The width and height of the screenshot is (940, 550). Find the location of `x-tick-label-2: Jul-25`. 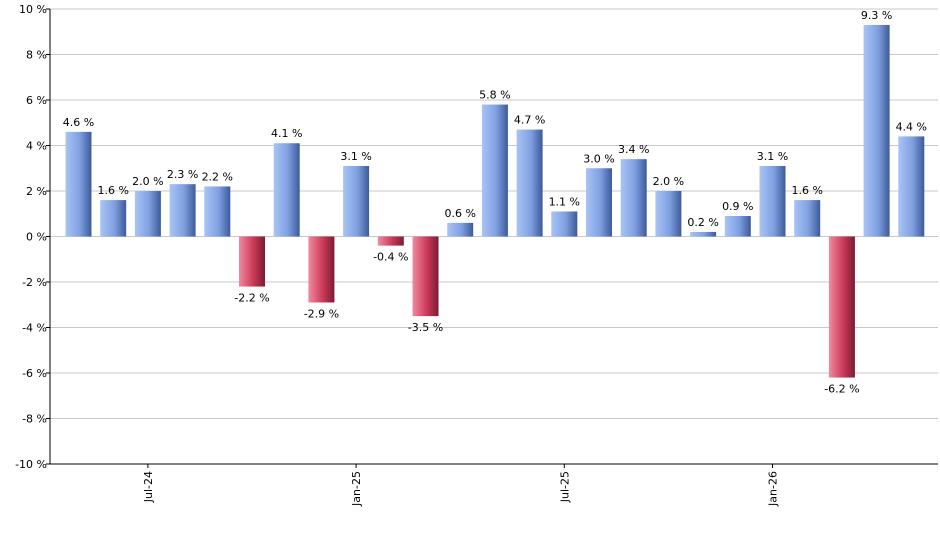

x-tick-label-2: Jul-25 is located at coordinates (564, 487).